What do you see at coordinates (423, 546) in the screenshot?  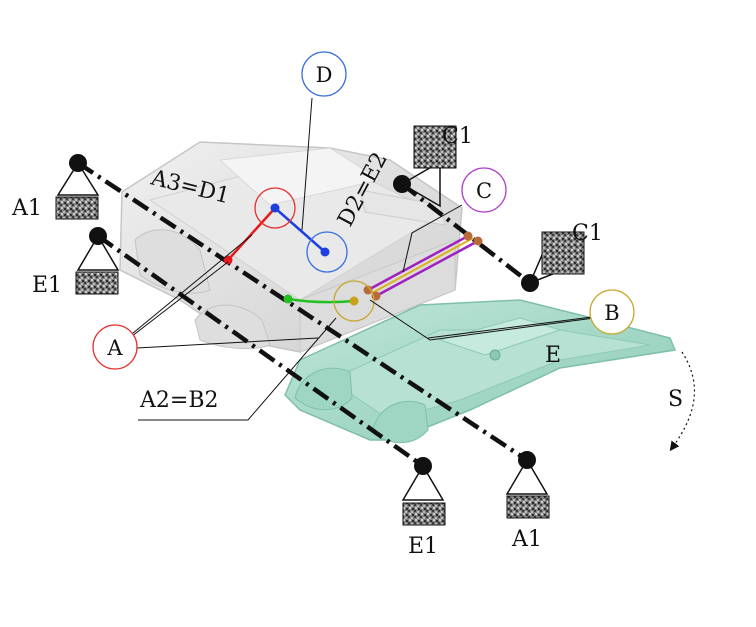 I see `label-e1-bottom: E1` at bounding box center [423, 546].